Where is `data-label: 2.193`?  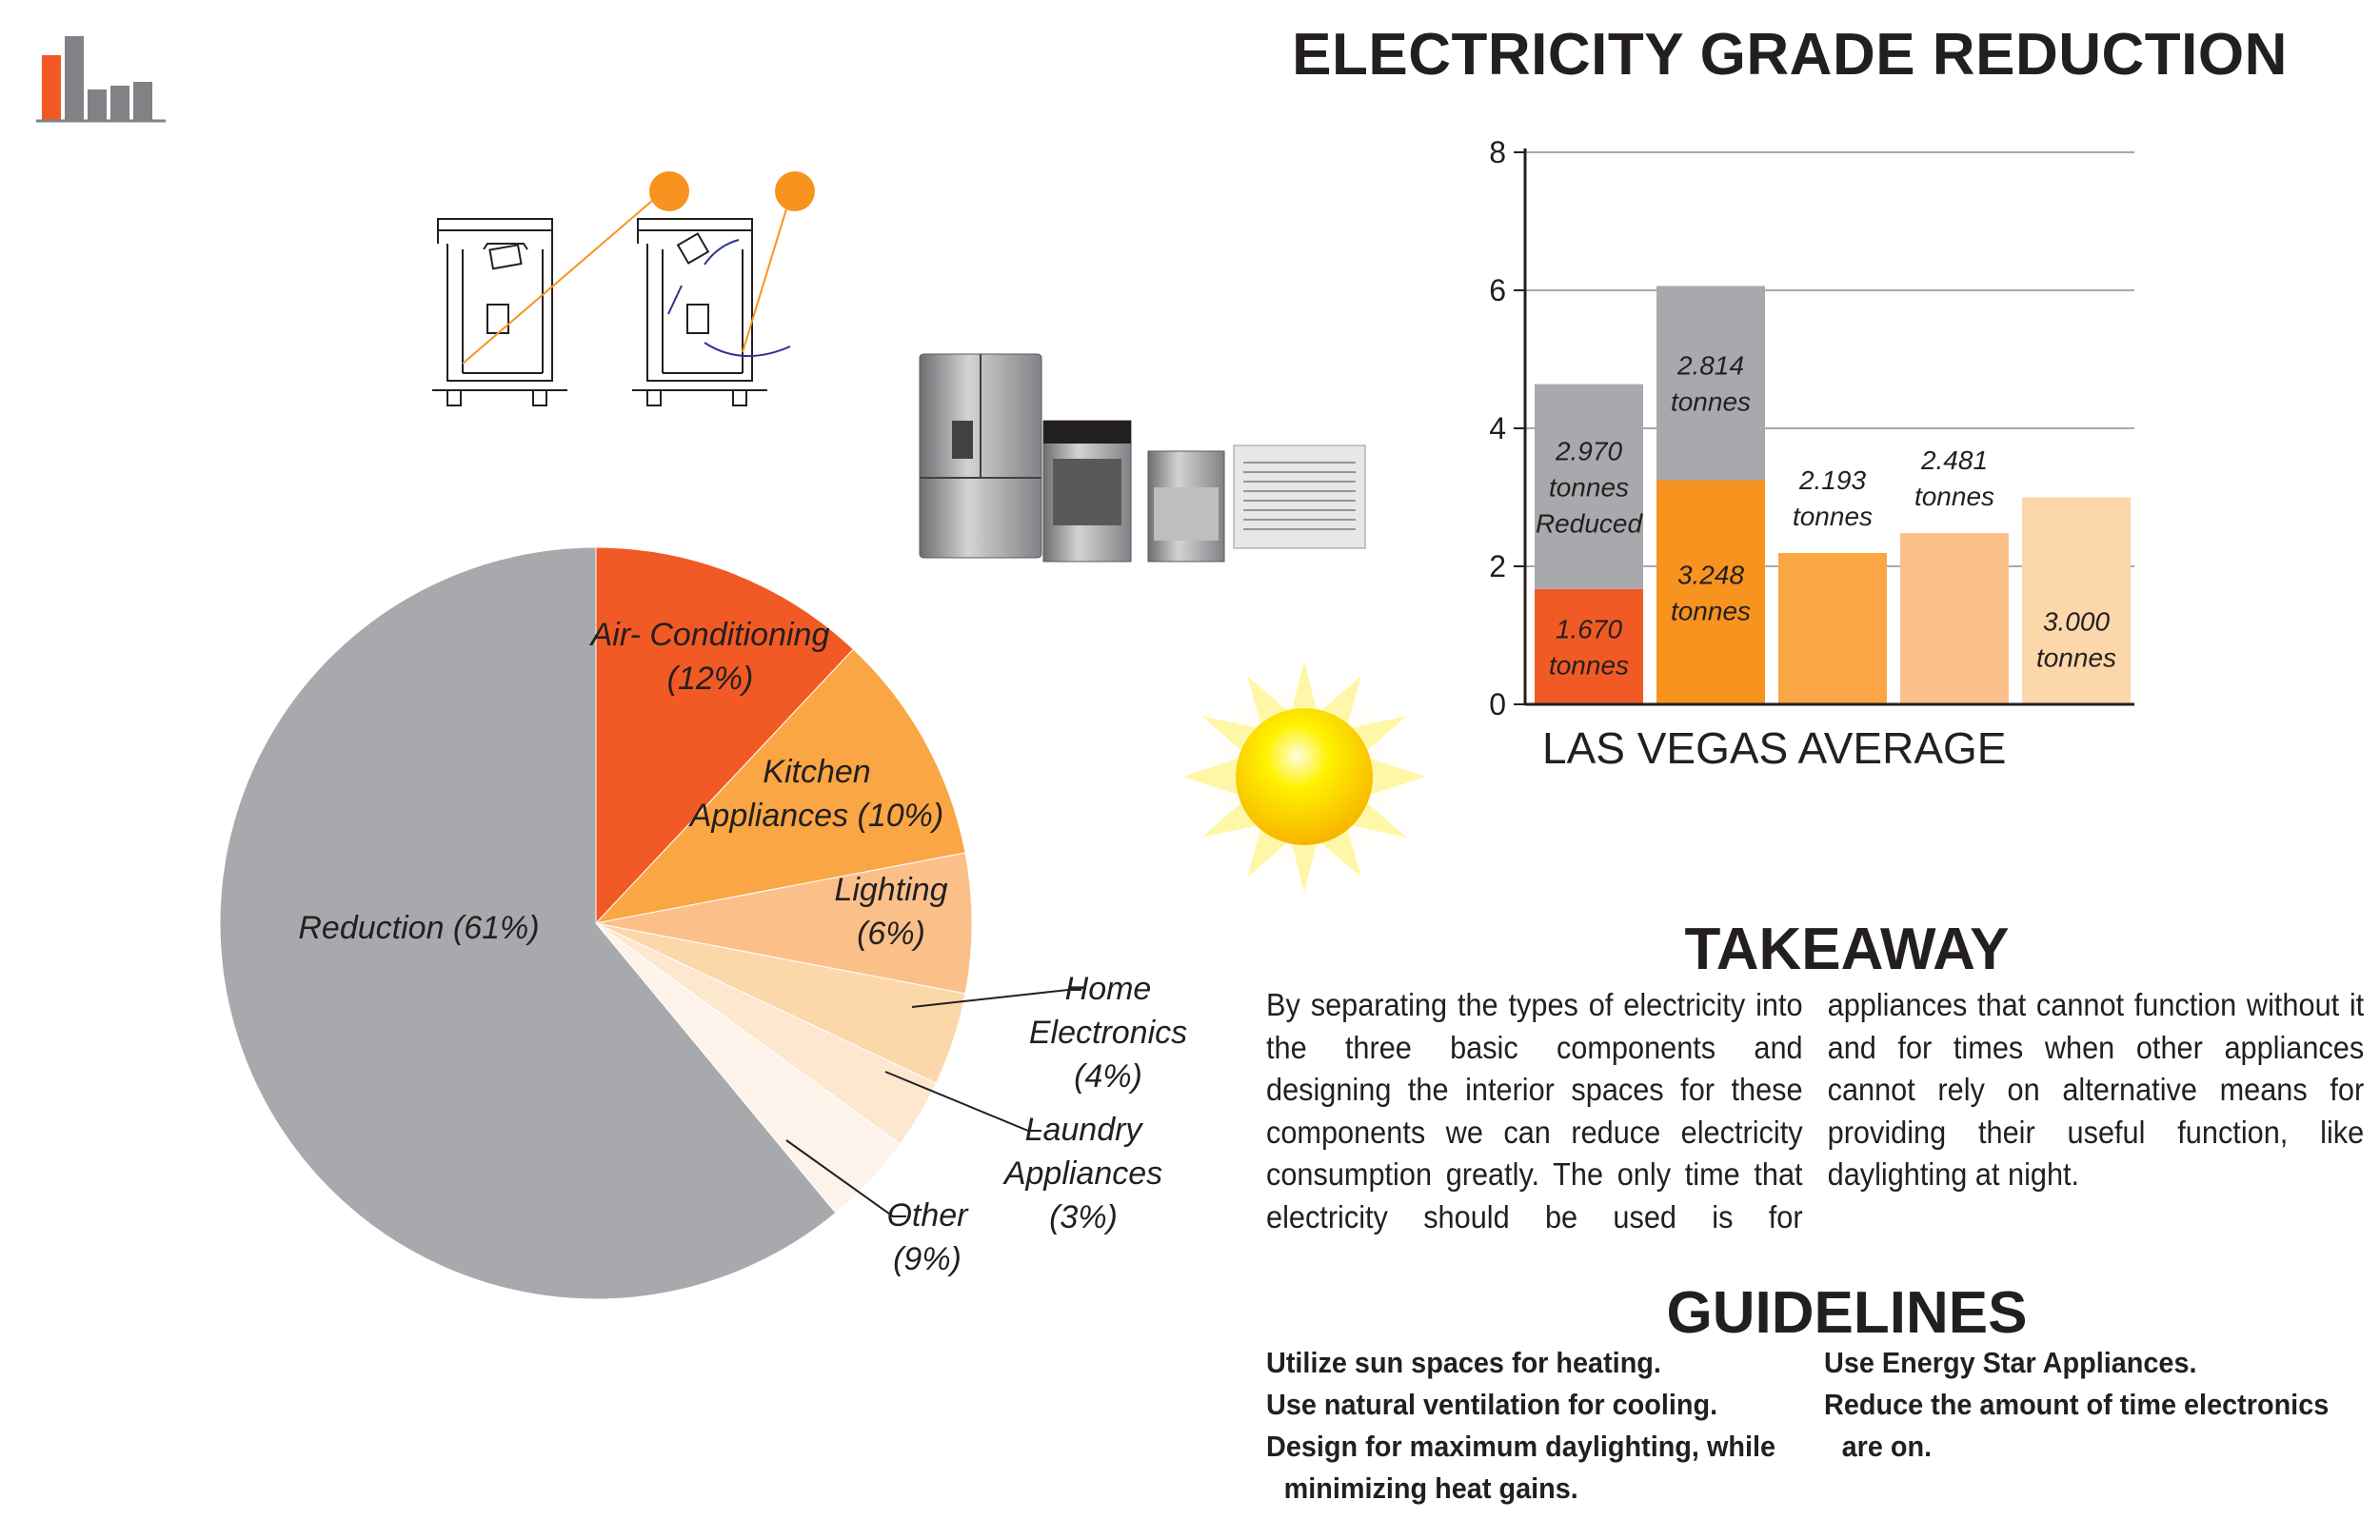
data-label: 2.193 is located at coordinates (1832, 480).